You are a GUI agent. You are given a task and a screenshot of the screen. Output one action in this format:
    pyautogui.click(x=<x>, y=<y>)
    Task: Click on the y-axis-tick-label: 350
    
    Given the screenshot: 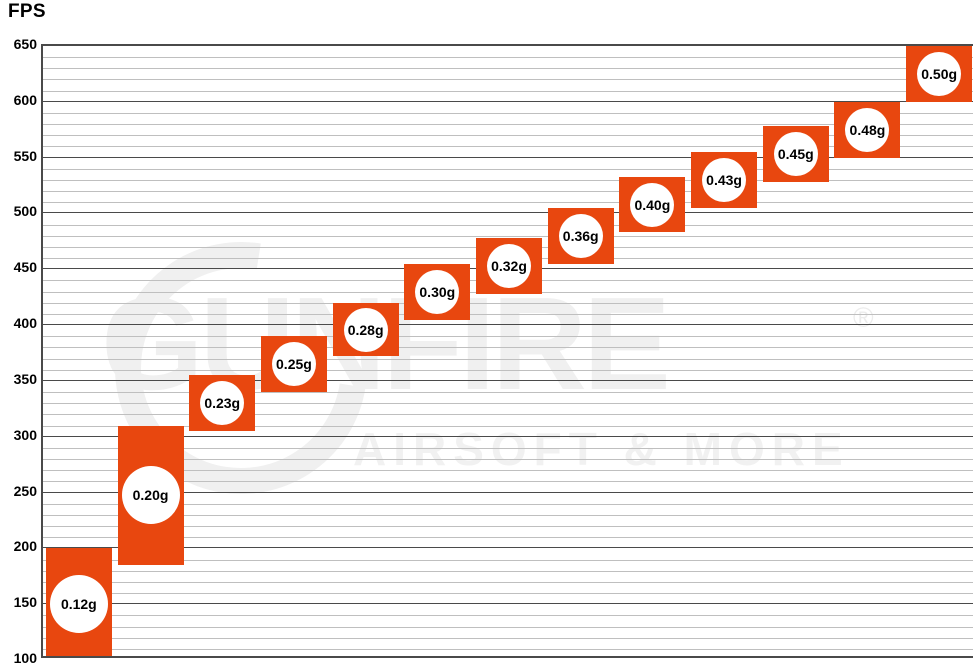 What is the action you would take?
    pyautogui.click(x=25, y=378)
    